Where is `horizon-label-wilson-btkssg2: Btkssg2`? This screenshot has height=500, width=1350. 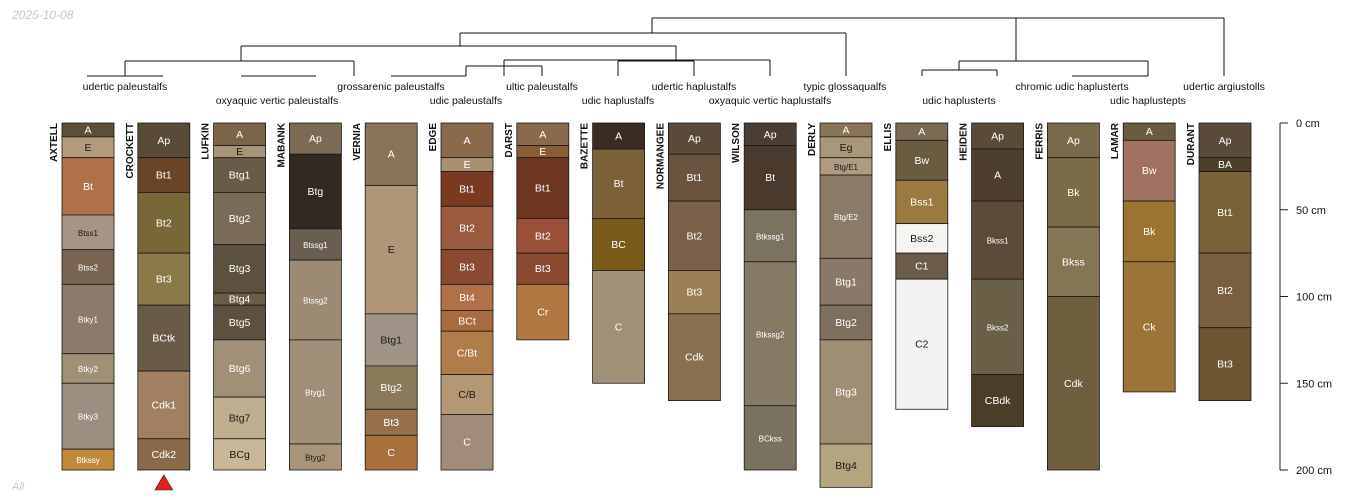 horizon-label-wilson-btkssg2: Btkssg2 is located at coordinates (770, 334).